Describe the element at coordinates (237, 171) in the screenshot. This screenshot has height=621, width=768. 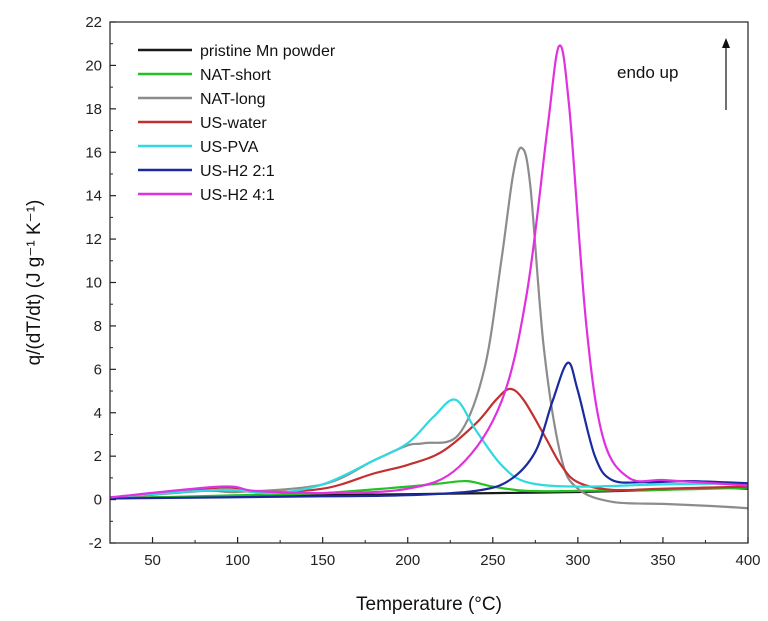
I see `legend-label-5: US-H2 2:1` at that location.